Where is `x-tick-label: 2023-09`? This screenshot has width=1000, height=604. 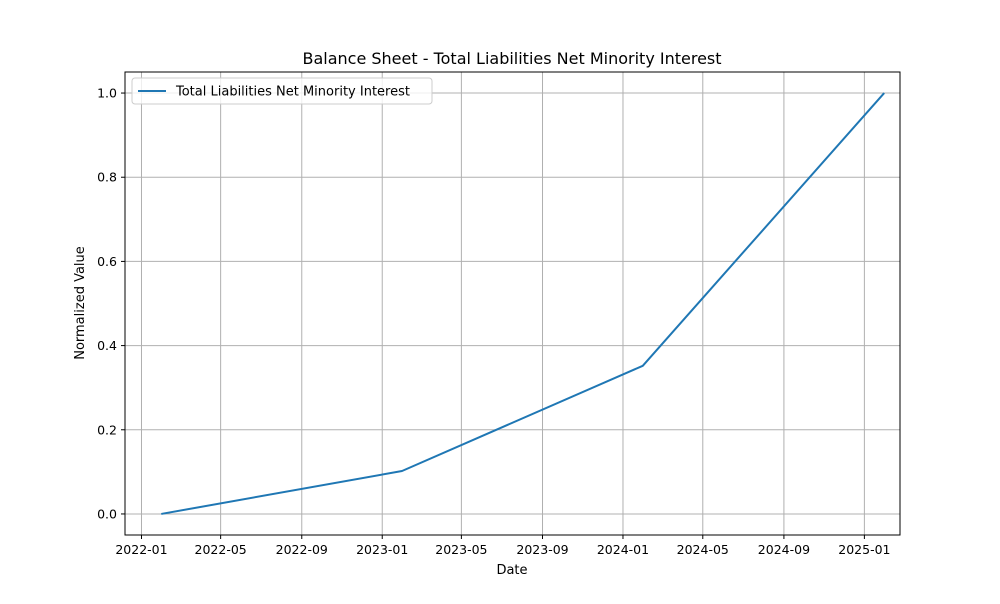
x-tick-label: 2023-09 is located at coordinates (542, 549).